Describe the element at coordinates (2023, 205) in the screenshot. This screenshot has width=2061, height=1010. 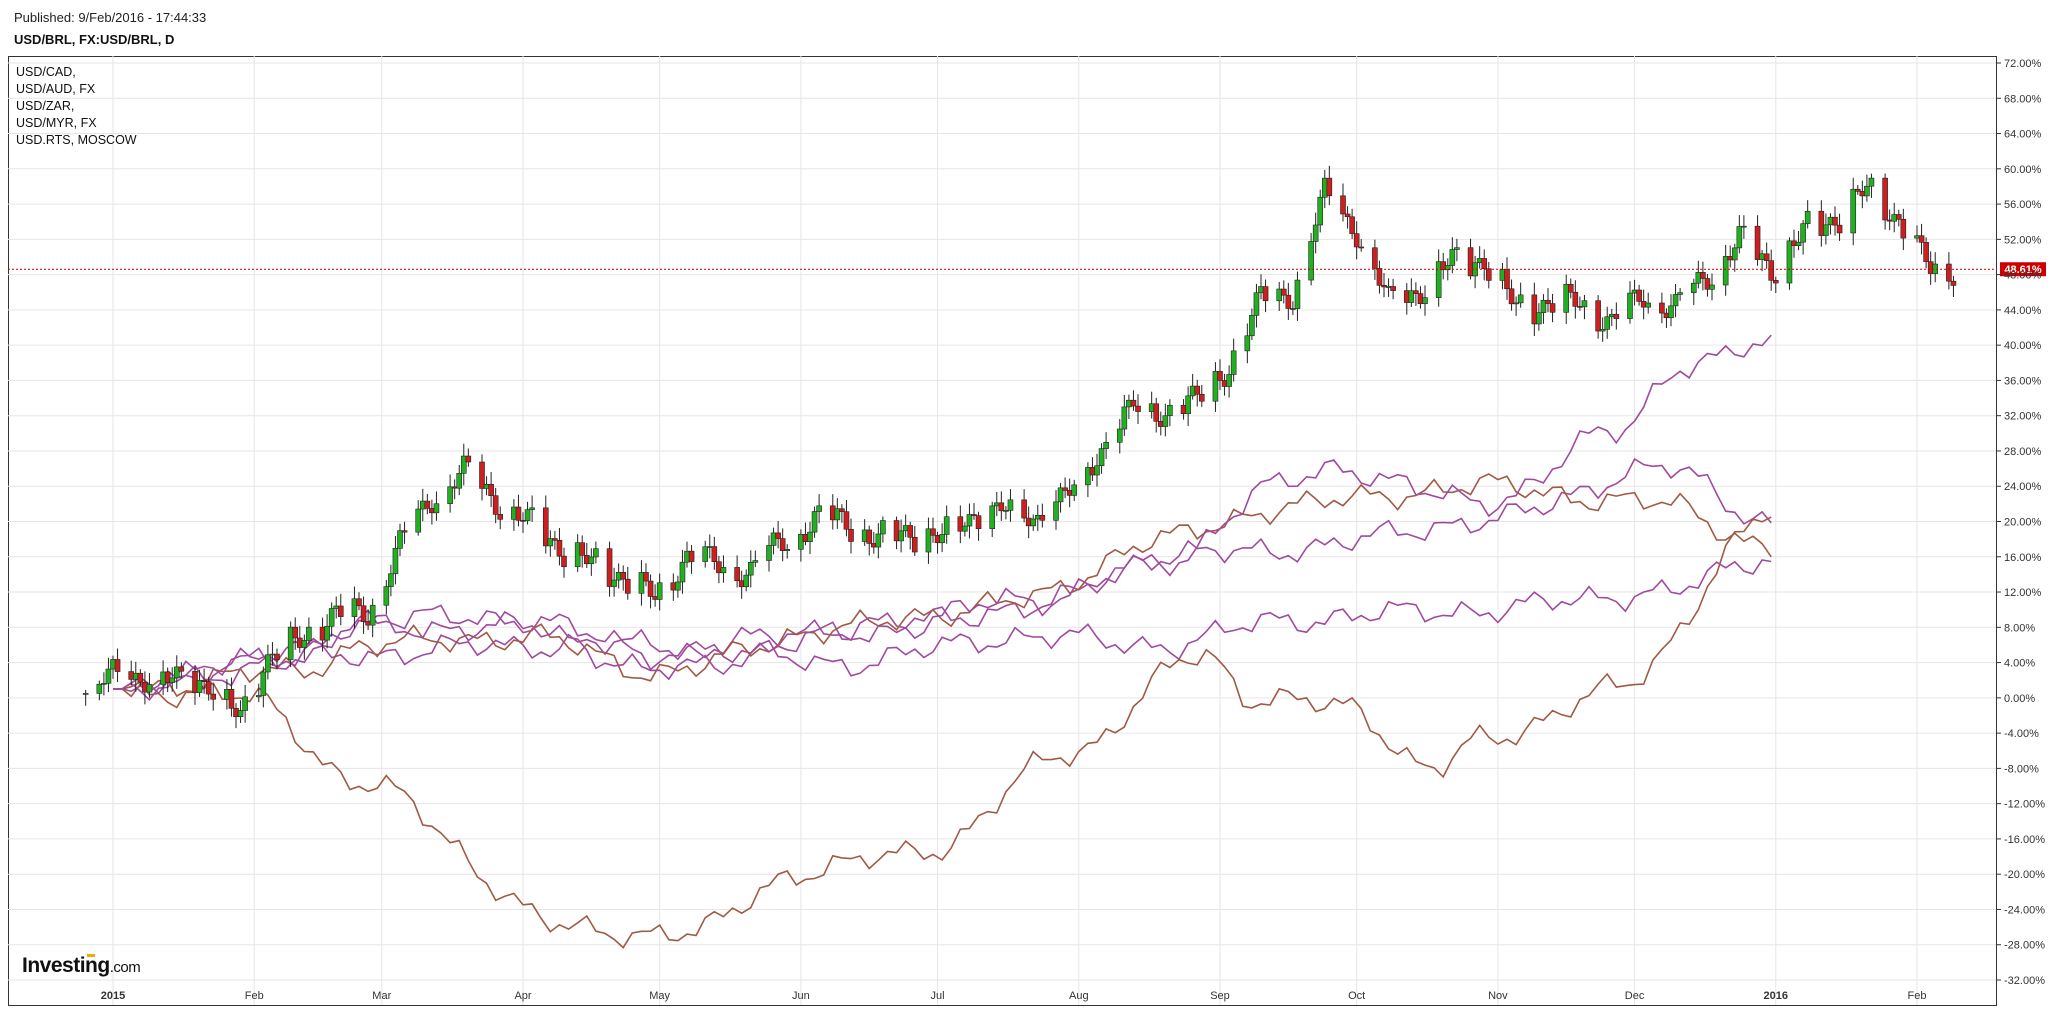
I see `y-tick-label: 56.00%` at that location.